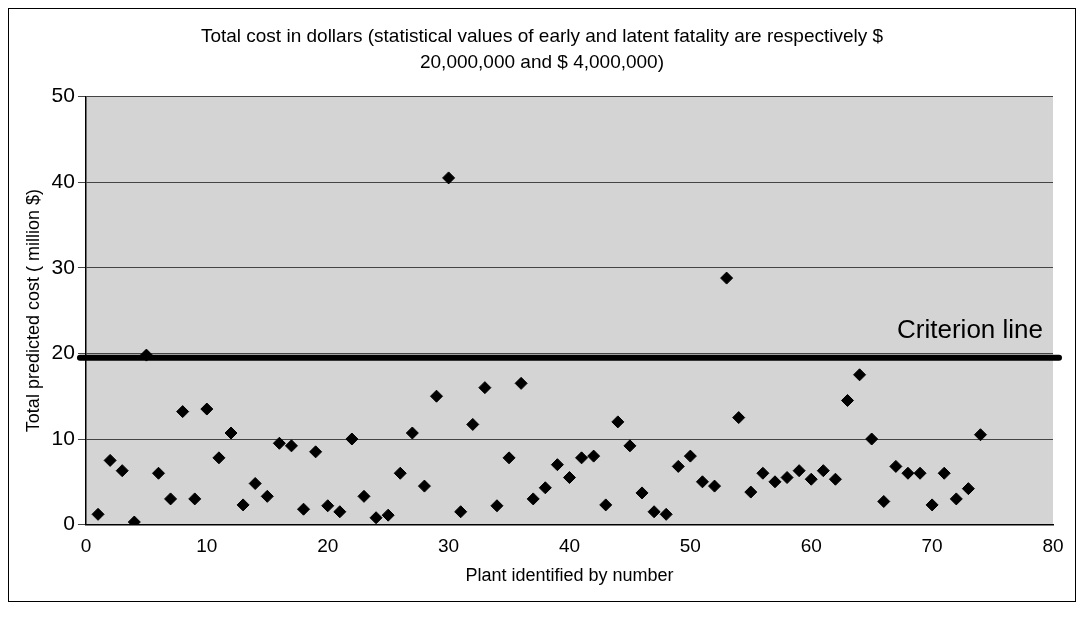 This screenshot has height=617, width=1086. I want to click on y-tick-label: 50, so click(63, 95).